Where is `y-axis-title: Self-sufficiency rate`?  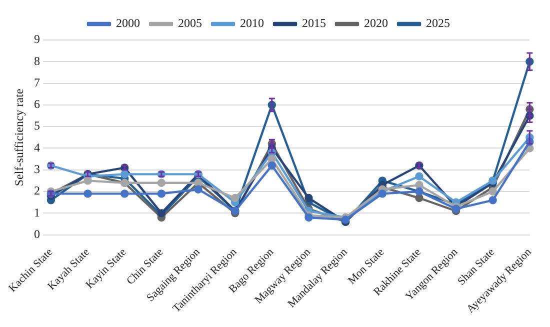 y-axis-title: Self-sufficiency rate is located at coordinates (19, 137).